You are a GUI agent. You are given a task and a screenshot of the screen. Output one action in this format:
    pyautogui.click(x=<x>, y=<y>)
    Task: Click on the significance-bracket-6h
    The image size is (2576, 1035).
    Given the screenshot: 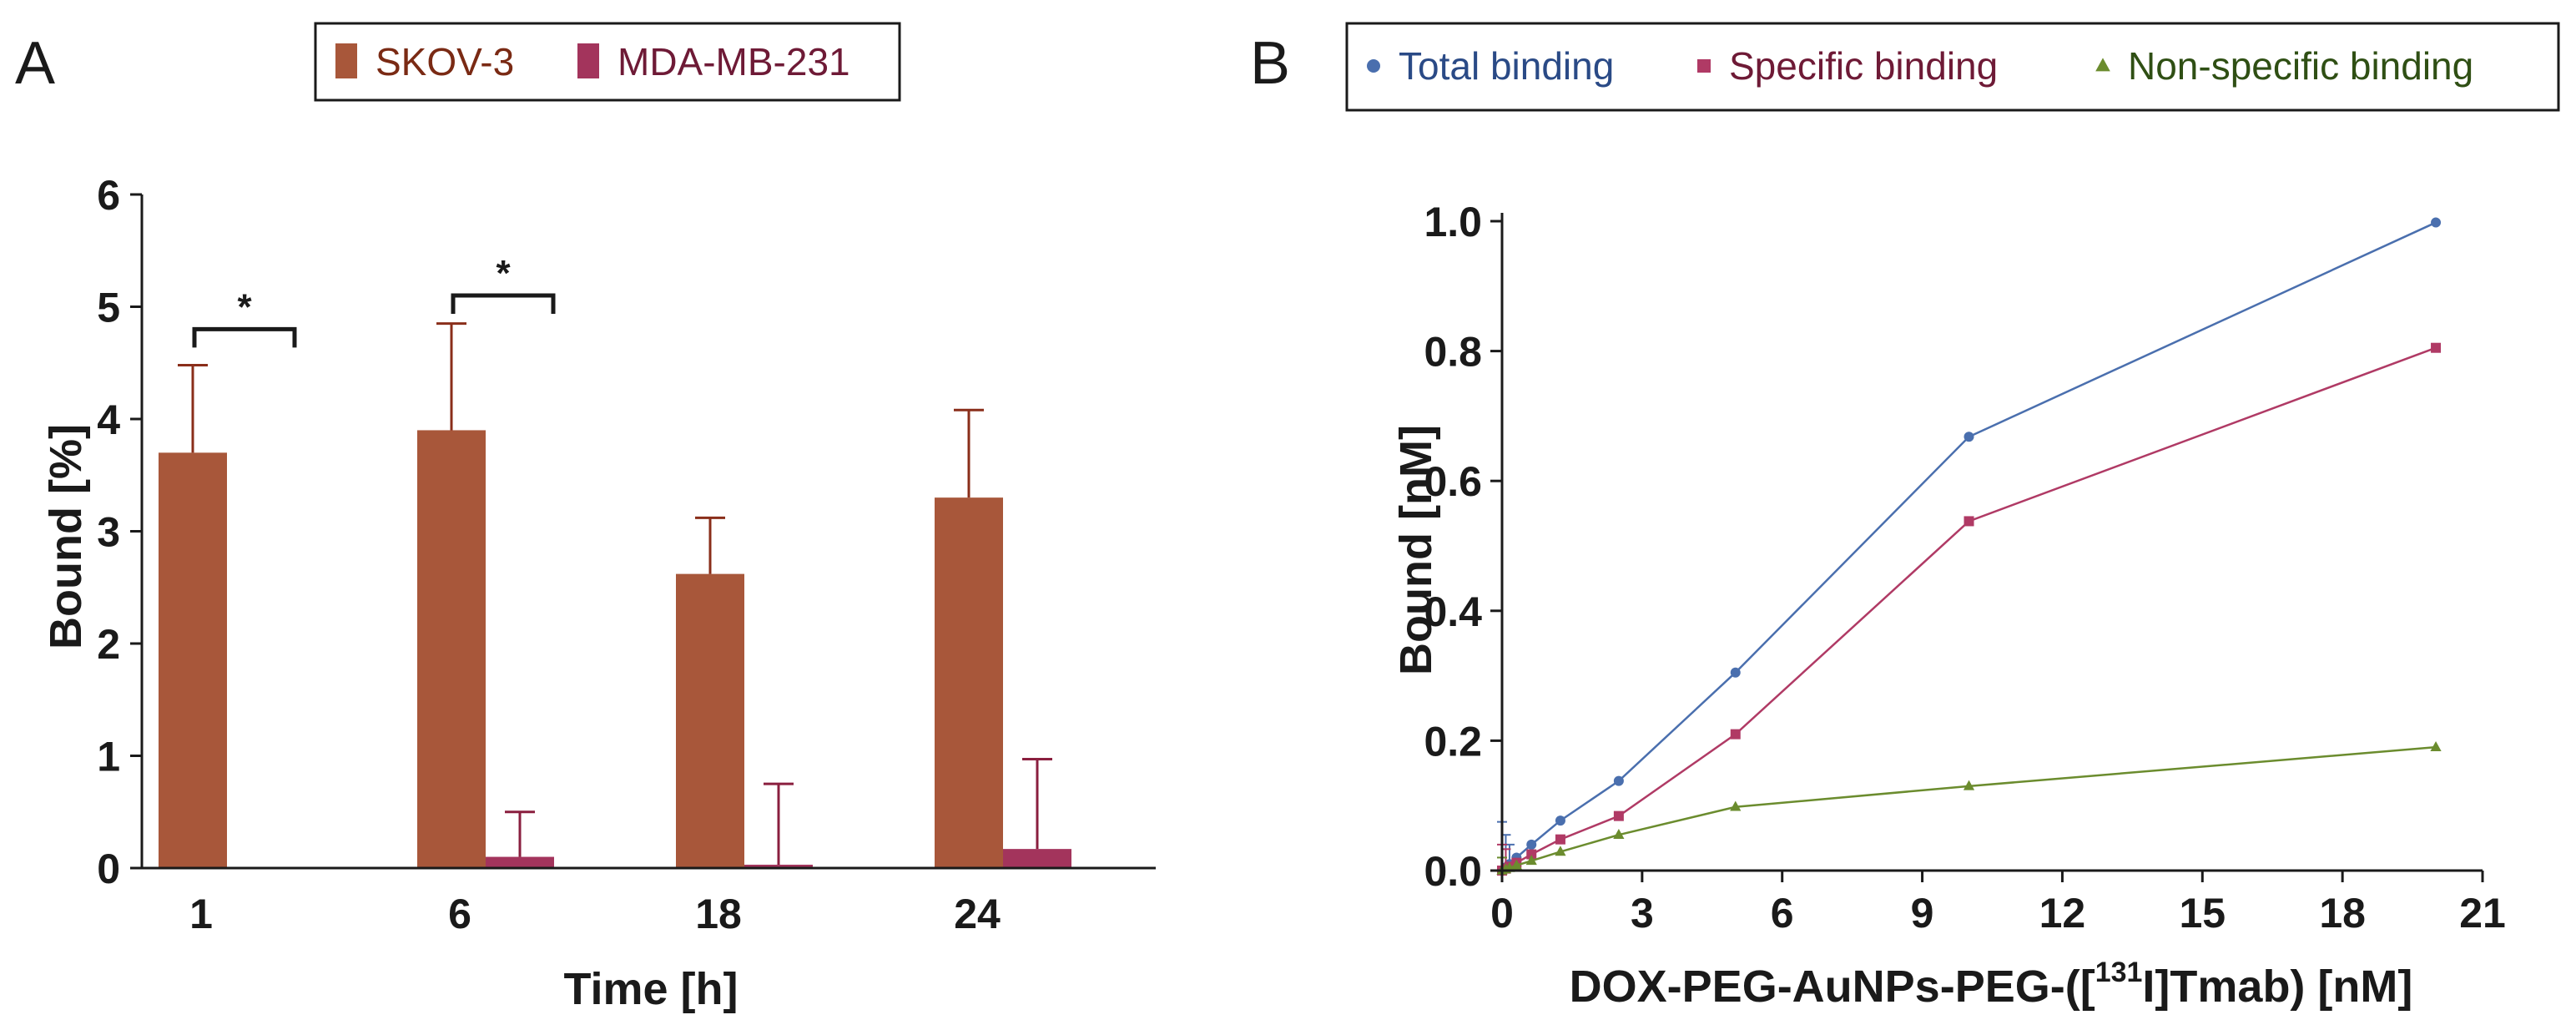 What is the action you would take?
    pyautogui.click(x=503, y=304)
    